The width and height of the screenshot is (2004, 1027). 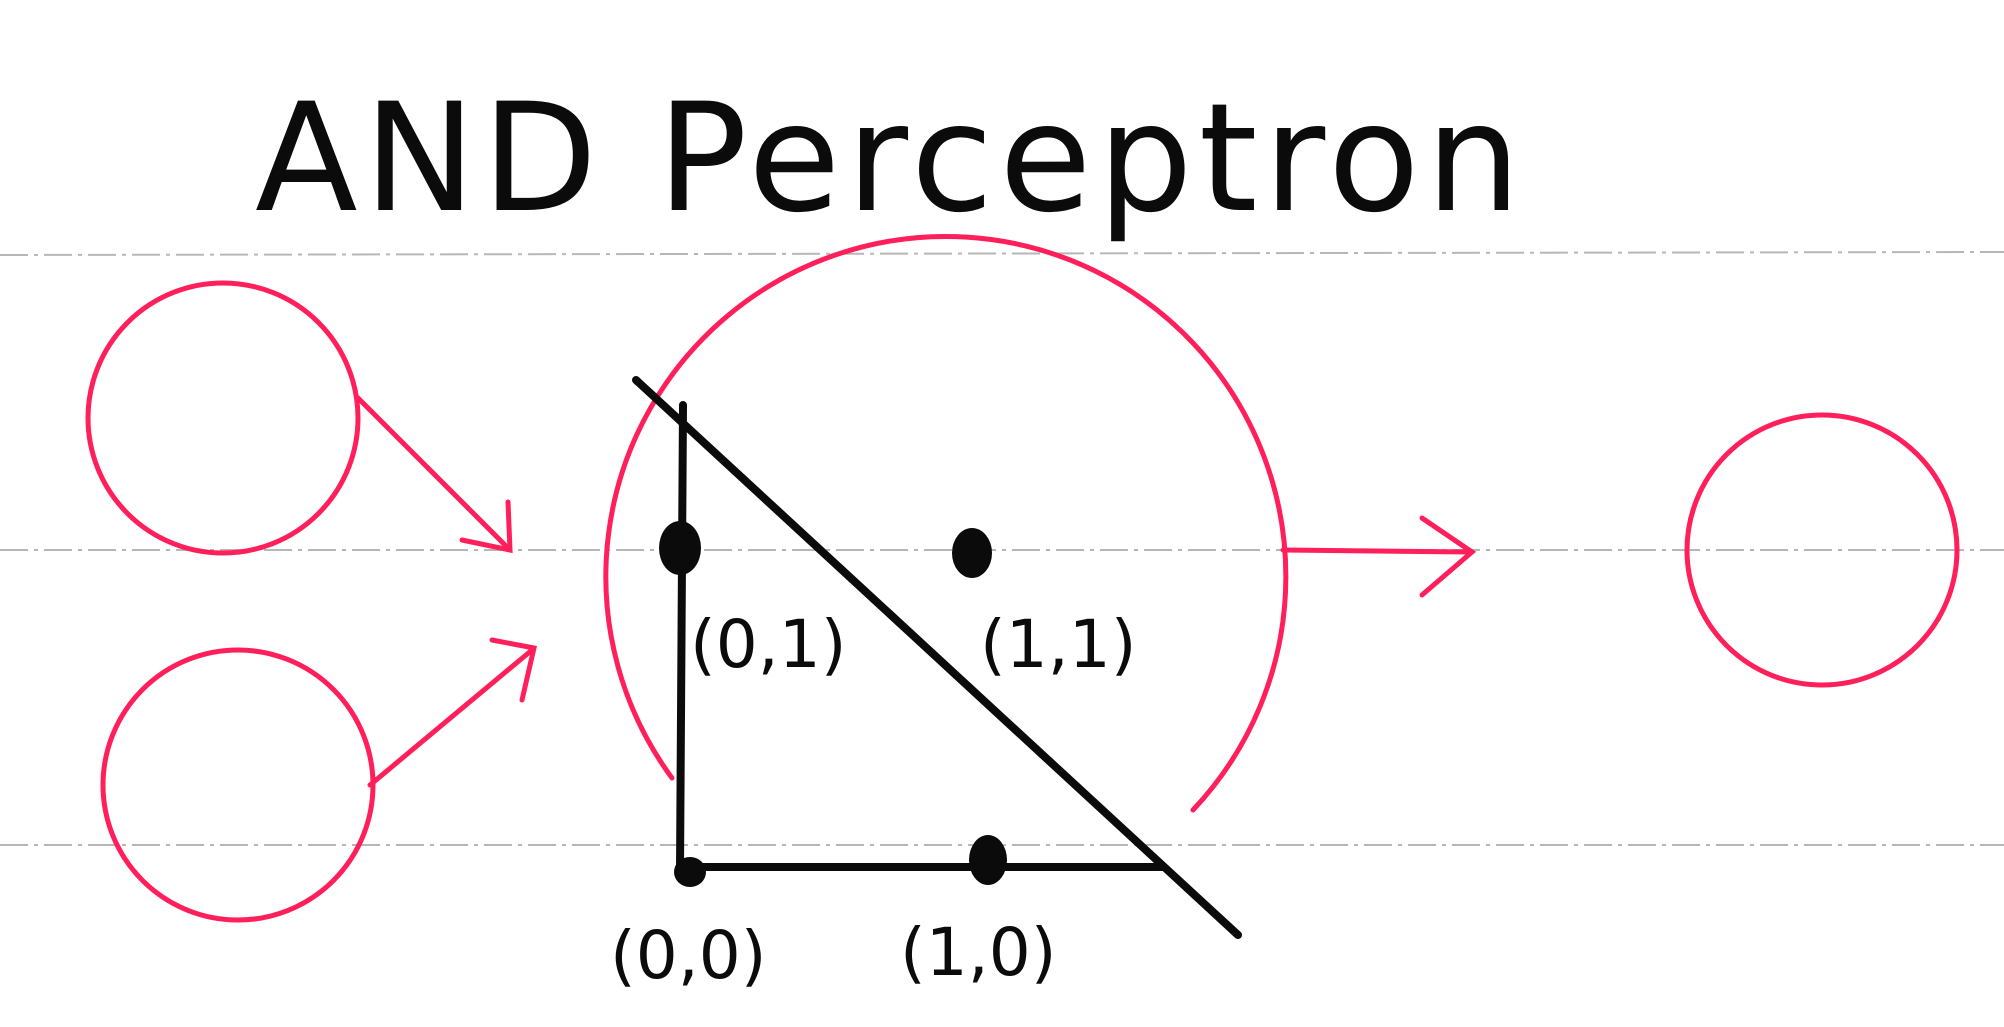 I want to click on ruled-line, so click(x=1002, y=253).